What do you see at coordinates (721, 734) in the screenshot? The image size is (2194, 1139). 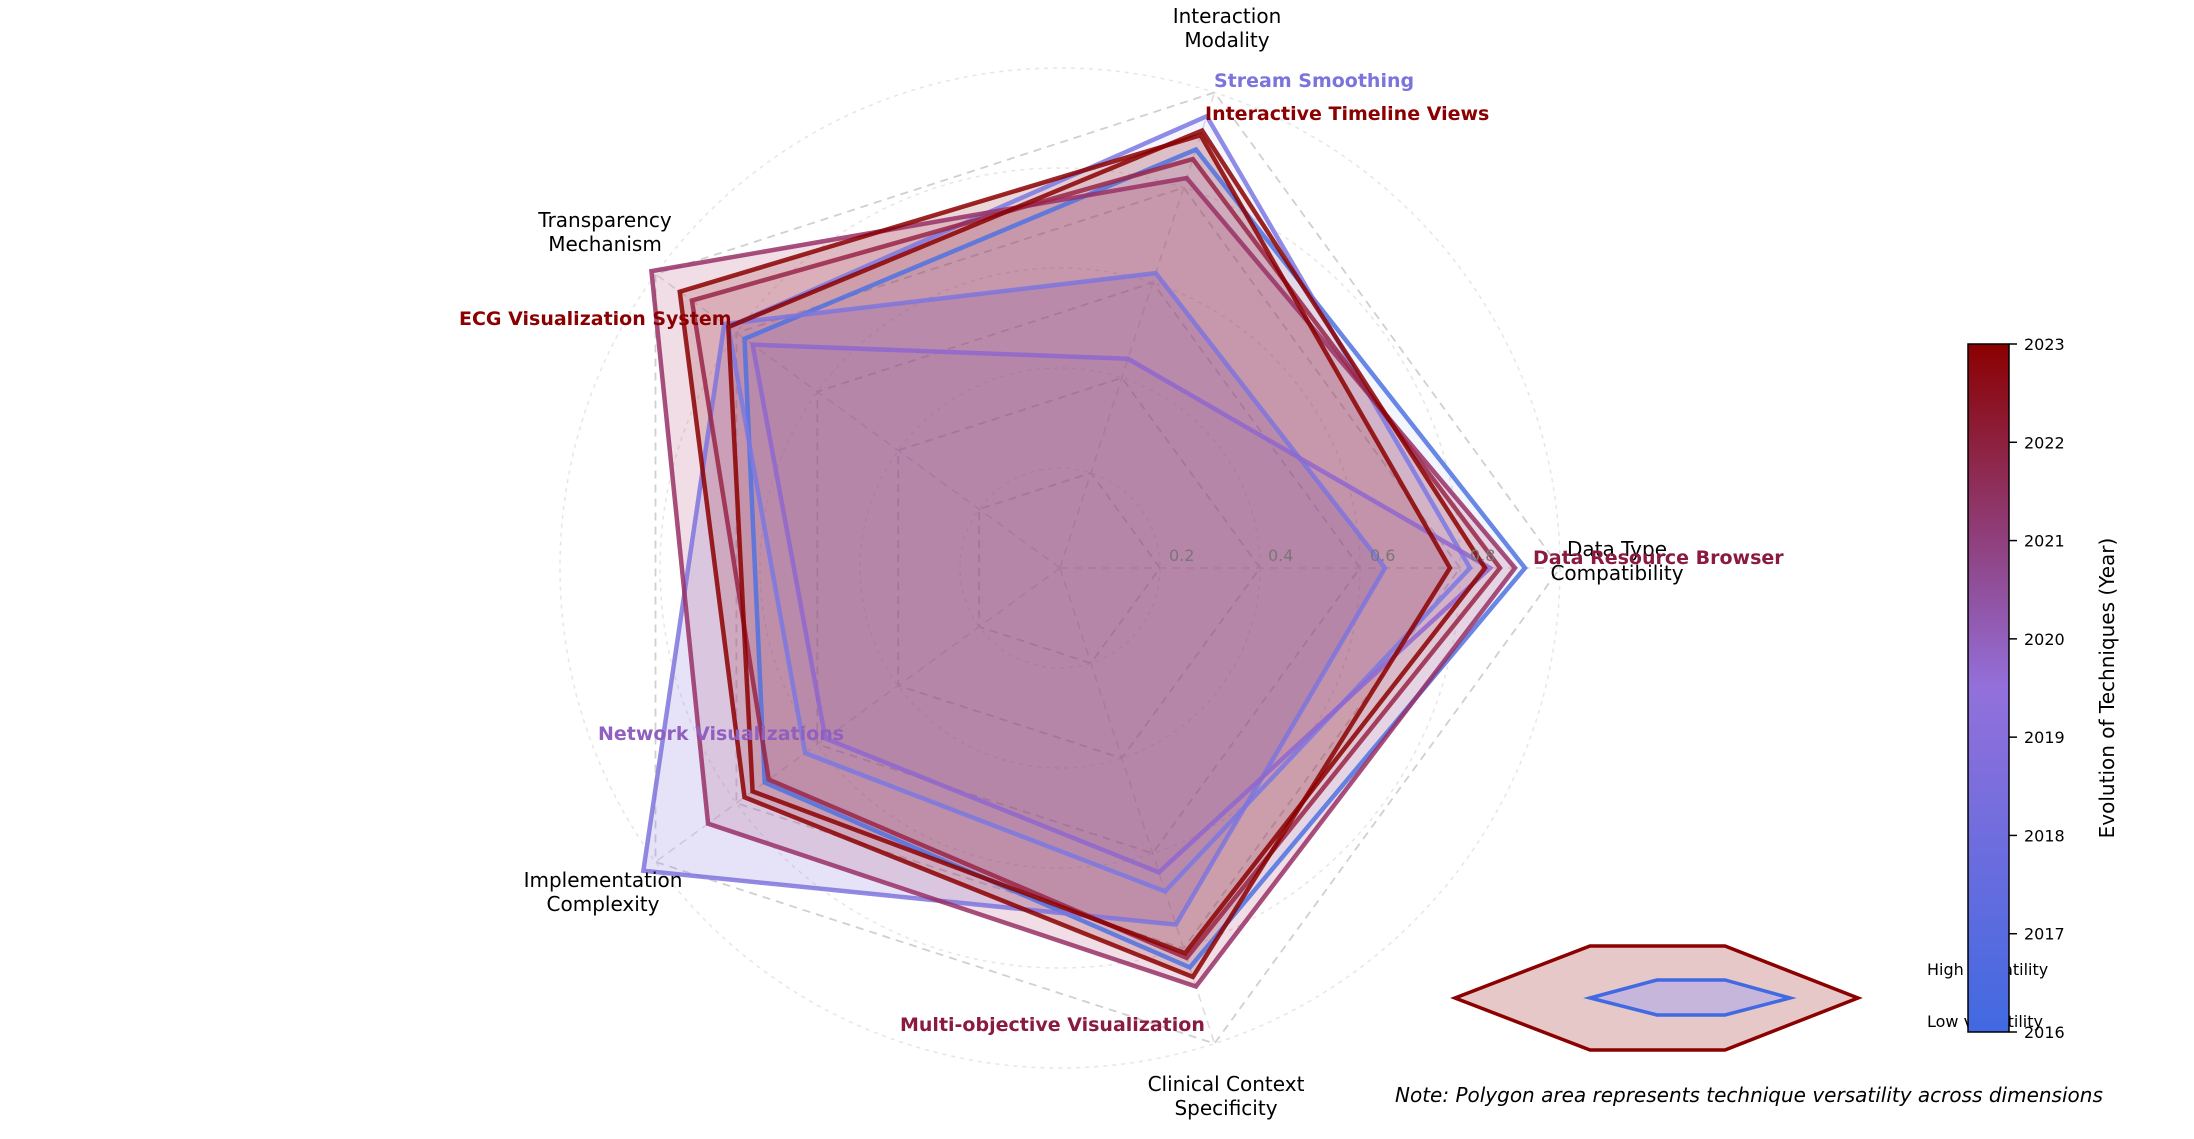 I see `series-name-label: Network Visualizations` at bounding box center [721, 734].